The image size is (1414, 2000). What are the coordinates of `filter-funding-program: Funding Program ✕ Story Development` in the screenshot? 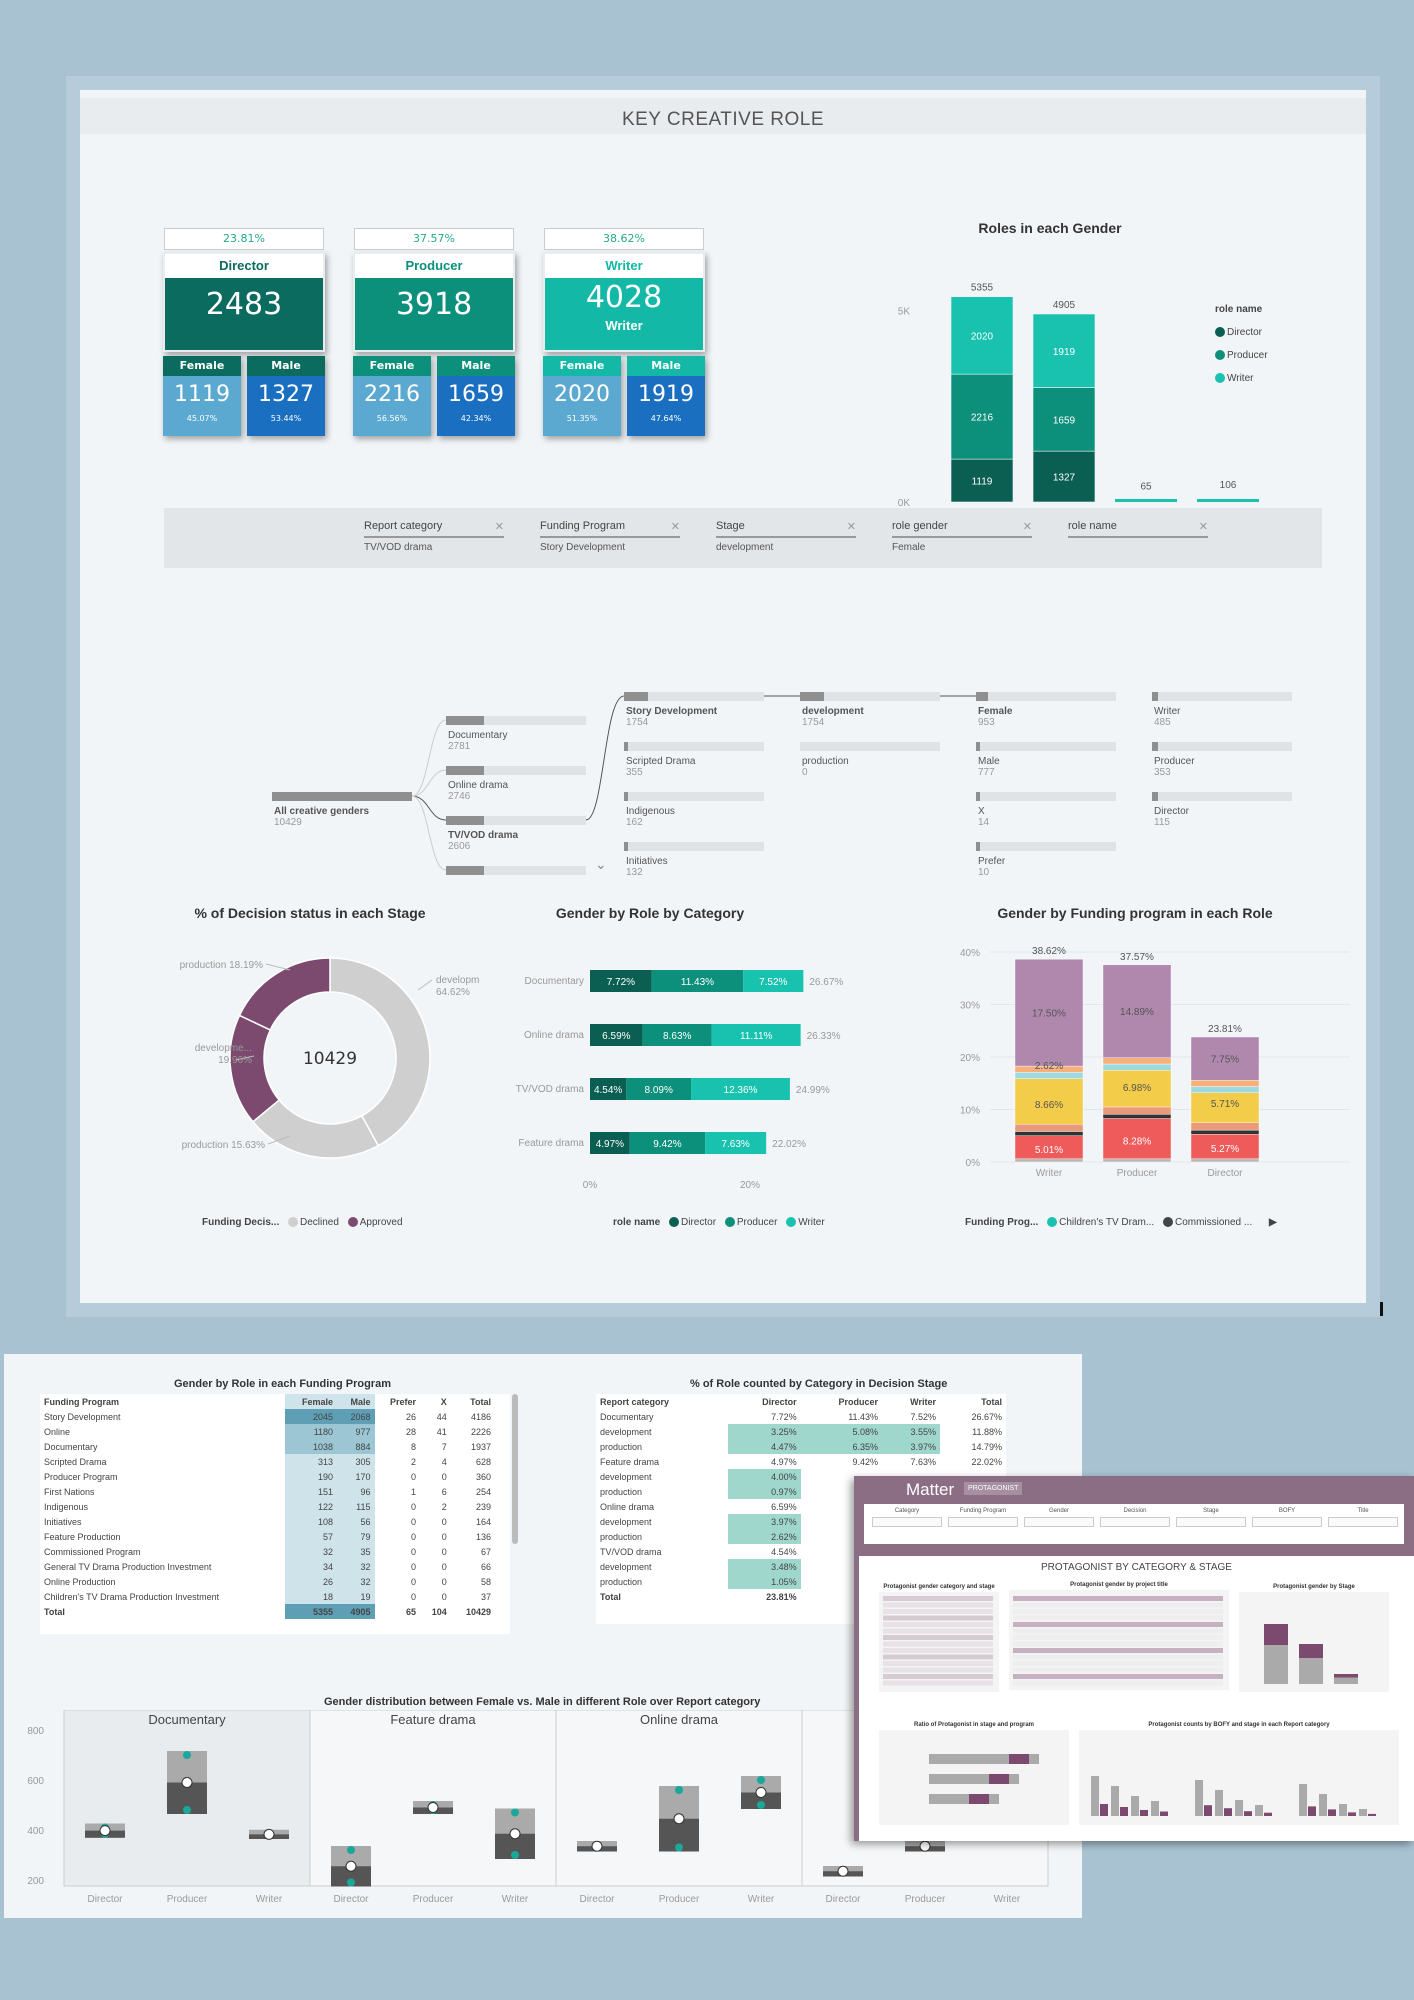 It's located at (610, 536).